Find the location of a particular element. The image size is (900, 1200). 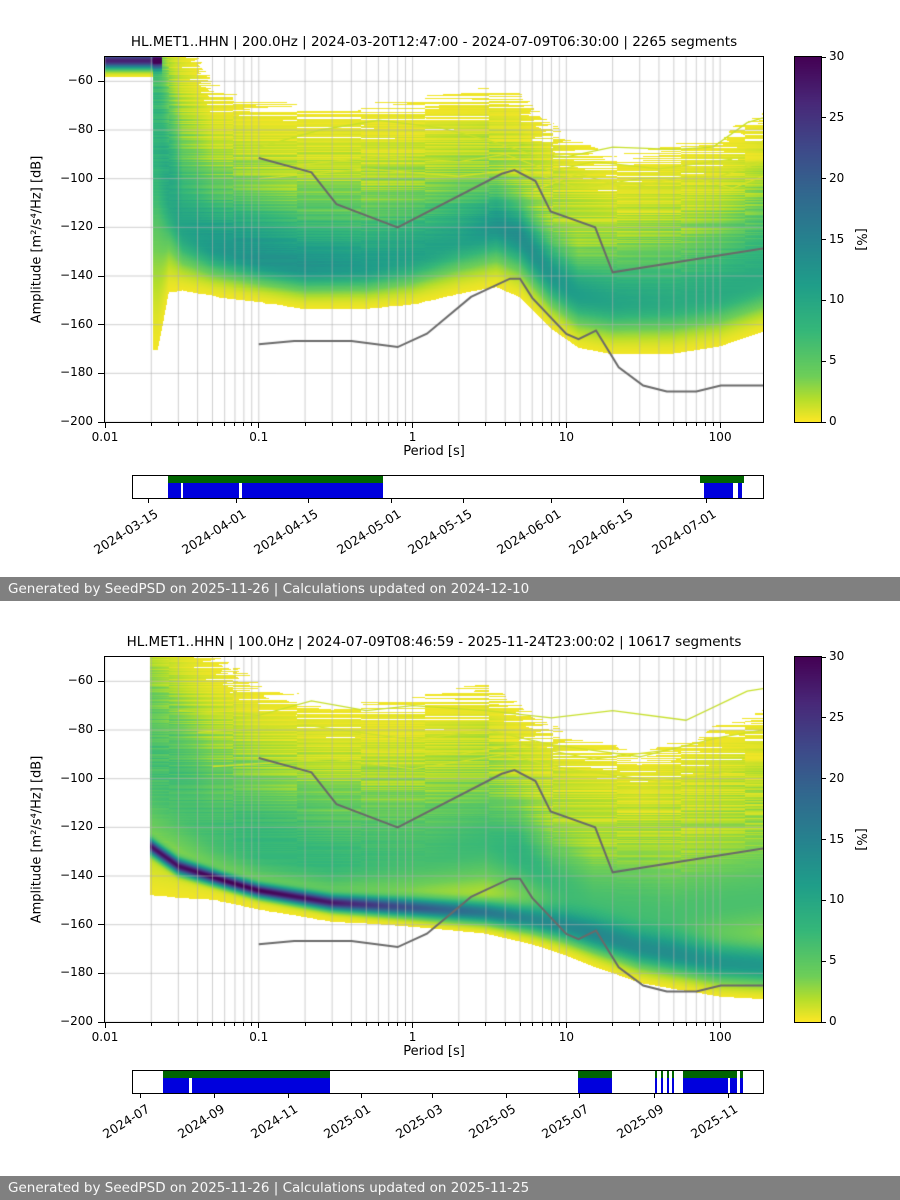

coverage-tick-label: 2024-07-01 is located at coordinates (683, 532).